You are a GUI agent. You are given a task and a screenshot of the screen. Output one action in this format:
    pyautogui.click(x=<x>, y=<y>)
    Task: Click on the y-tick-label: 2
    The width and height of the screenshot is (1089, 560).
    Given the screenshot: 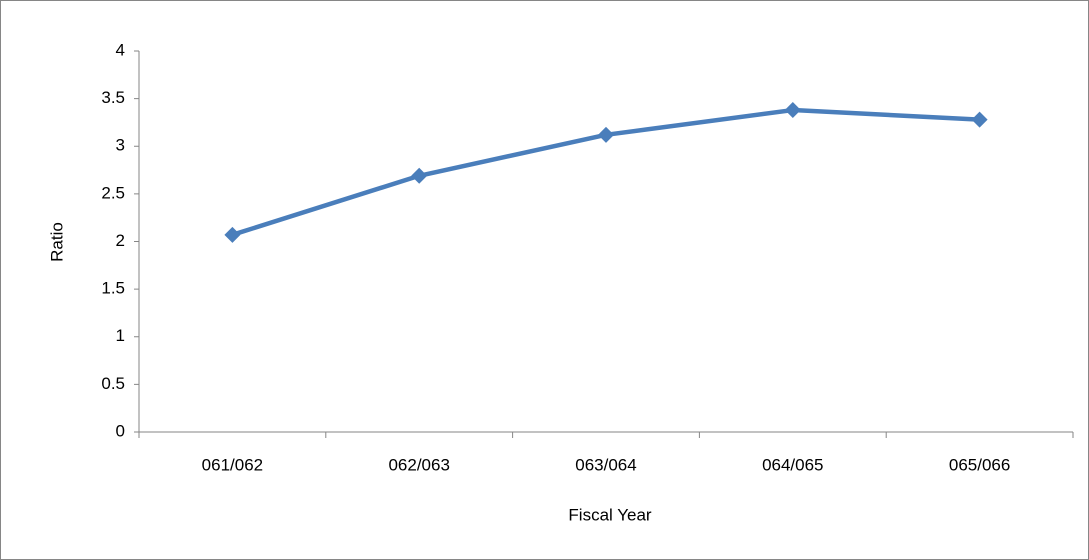 What is the action you would take?
    pyautogui.click(x=120, y=240)
    